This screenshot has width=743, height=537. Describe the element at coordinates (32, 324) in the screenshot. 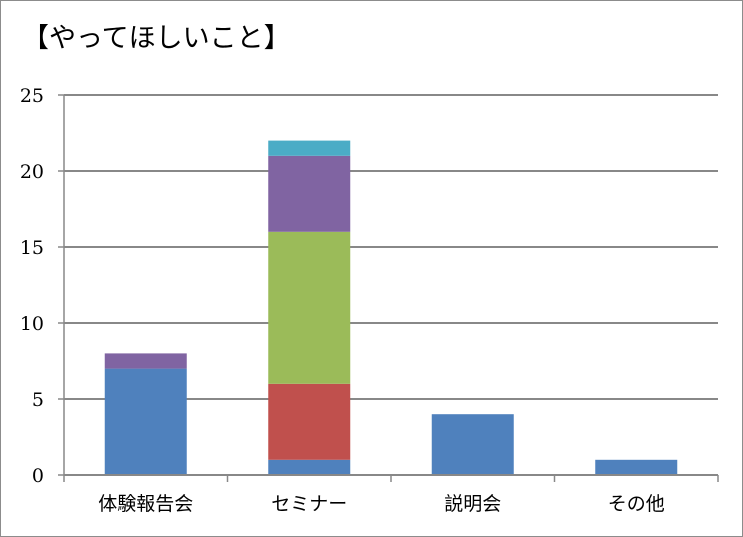

I see `y-tick-label: 10` at that location.